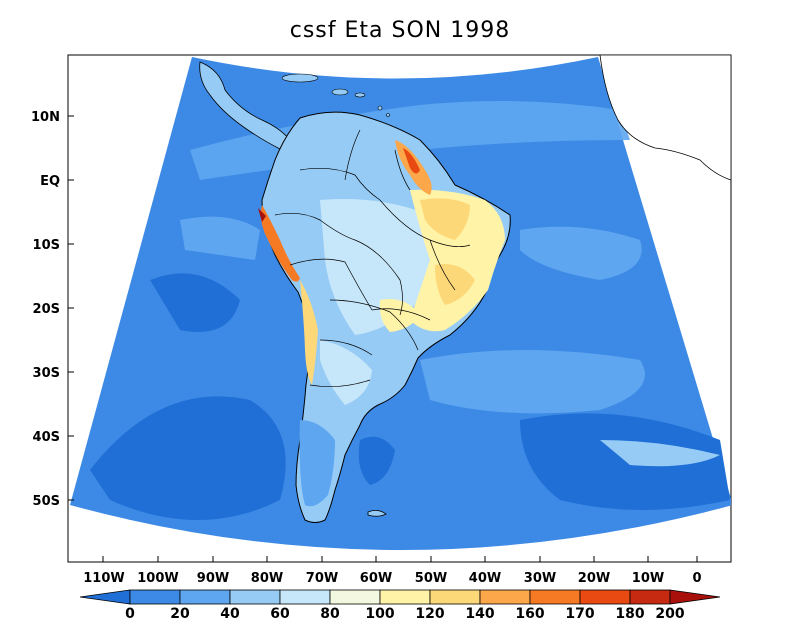  Describe the element at coordinates (479, 612) in the screenshot. I see `colorbar-label: 140` at that location.